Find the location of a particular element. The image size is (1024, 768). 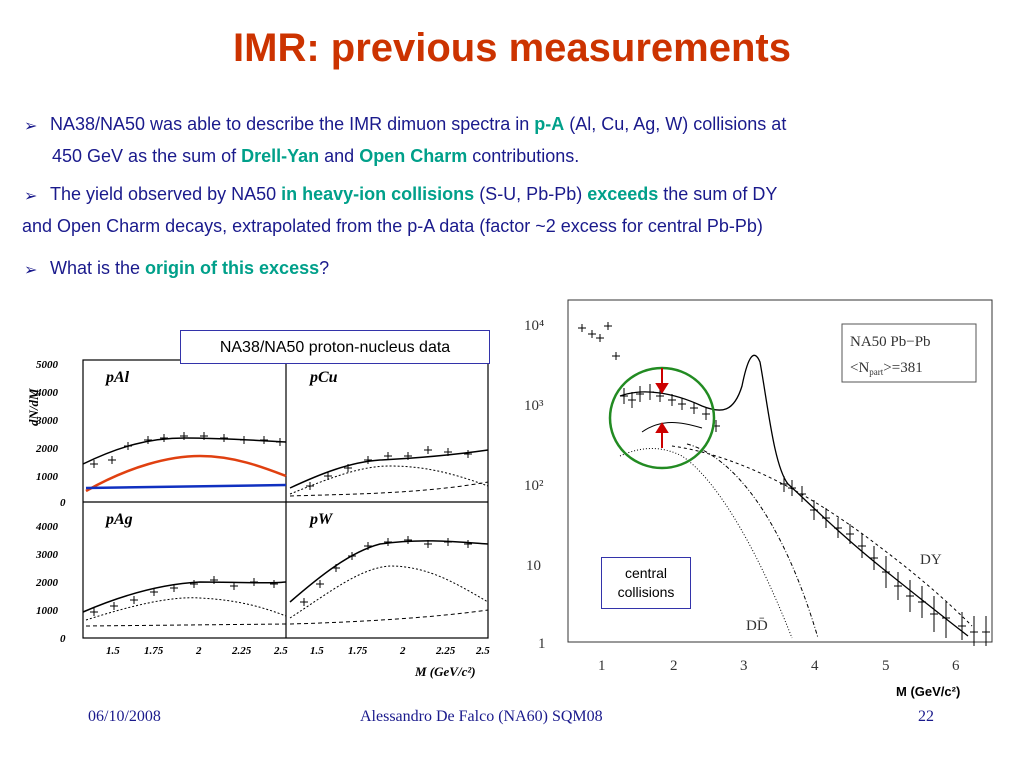

slide-title: IMR: previous measurements is located at coordinates (512, 48).